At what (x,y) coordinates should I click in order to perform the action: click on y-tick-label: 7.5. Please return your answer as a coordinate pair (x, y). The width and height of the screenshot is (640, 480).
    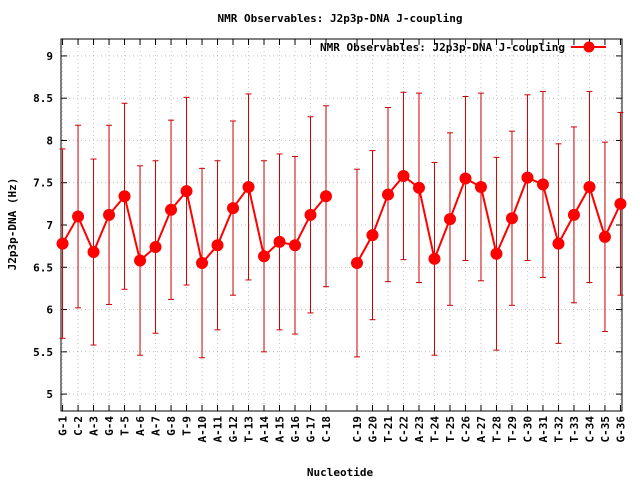
    Looking at the image, I should click on (43, 183).